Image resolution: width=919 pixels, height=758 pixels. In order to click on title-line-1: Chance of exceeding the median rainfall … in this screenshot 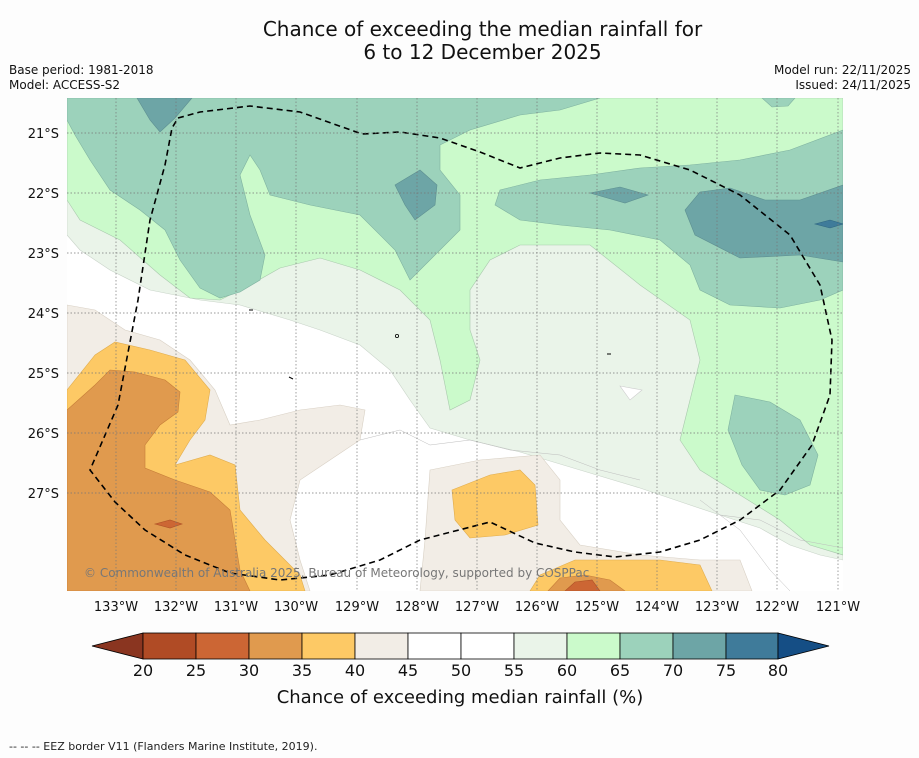, I will do `click(482, 29)`.